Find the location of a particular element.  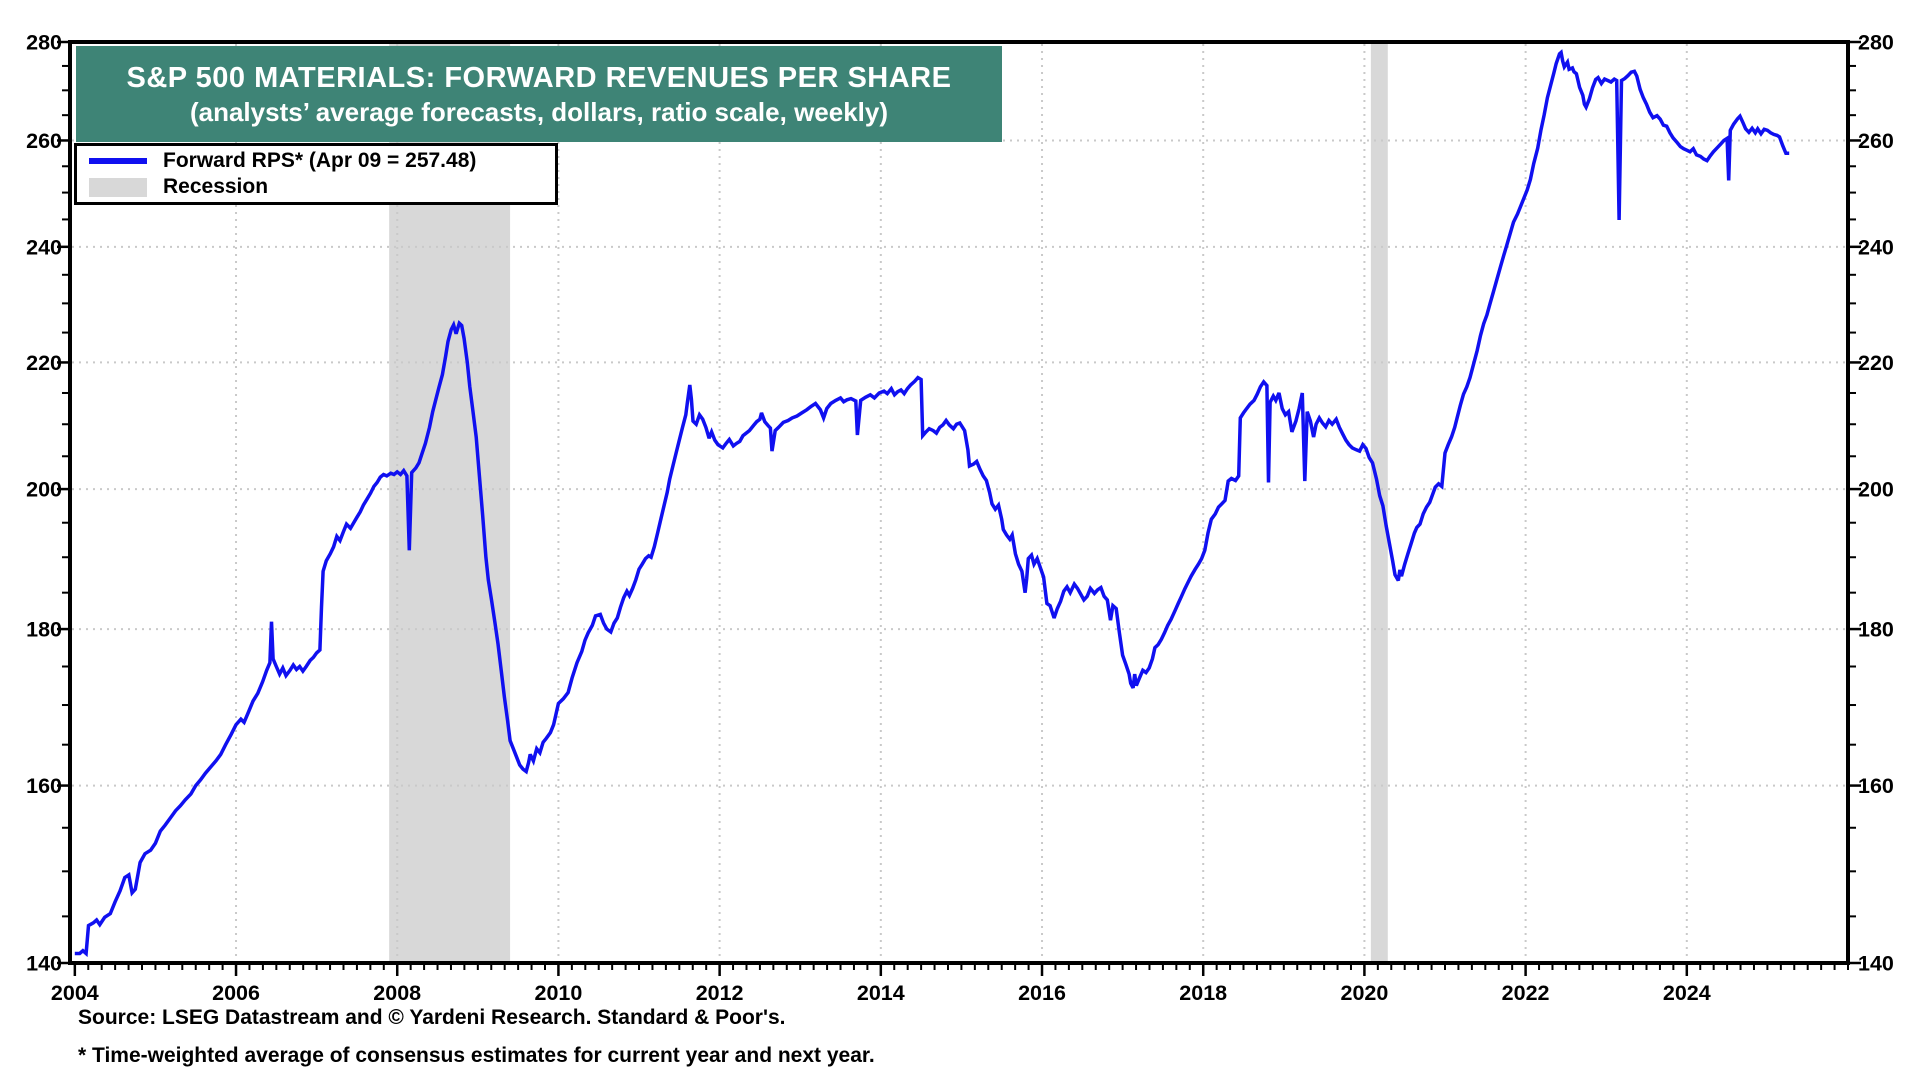

legend-label-recession: Recession is located at coordinates (216, 186).